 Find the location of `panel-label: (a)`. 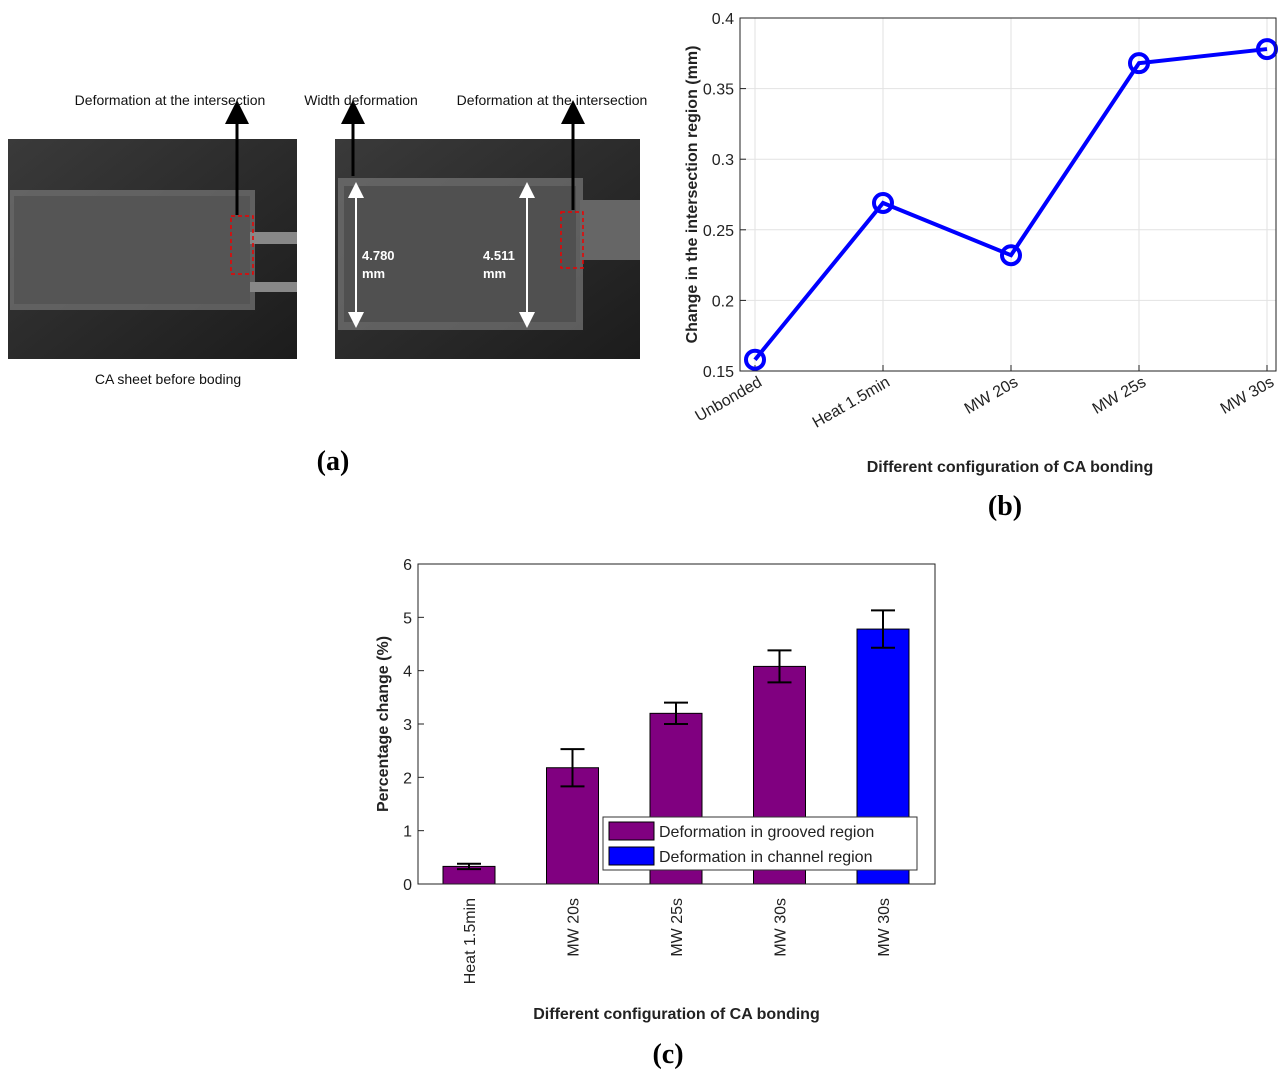

panel-label: (a) is located at coordinates (333, 461).